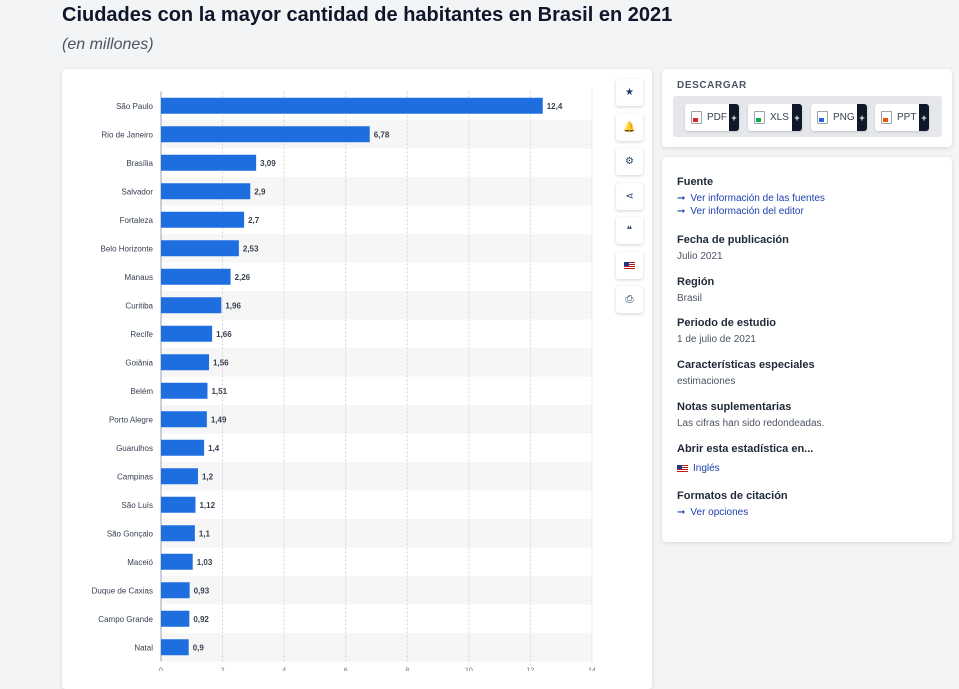  I want to click on share-icon: ⋖, so click(629, 196).